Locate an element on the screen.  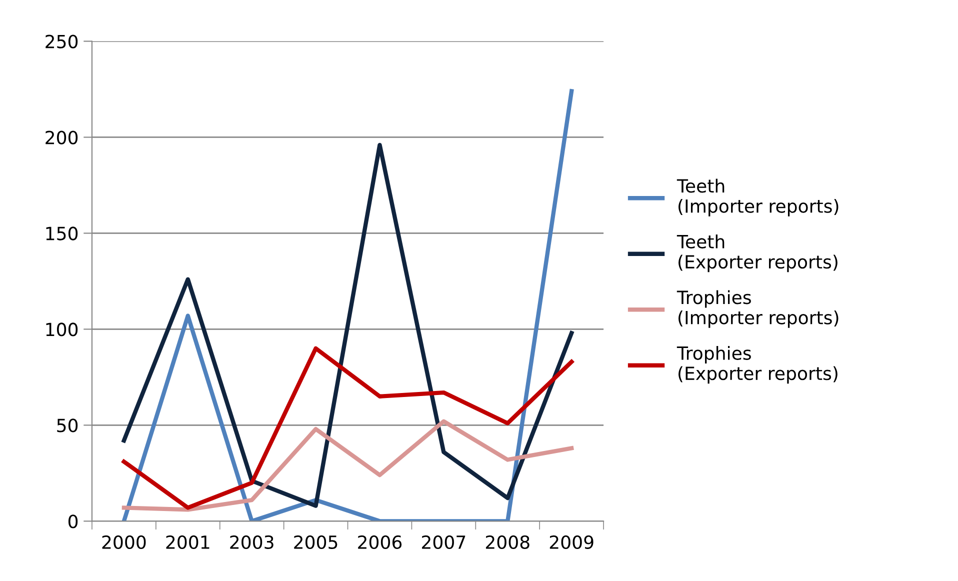
y-tick-label: 200 is located at coordinates (62, 137).